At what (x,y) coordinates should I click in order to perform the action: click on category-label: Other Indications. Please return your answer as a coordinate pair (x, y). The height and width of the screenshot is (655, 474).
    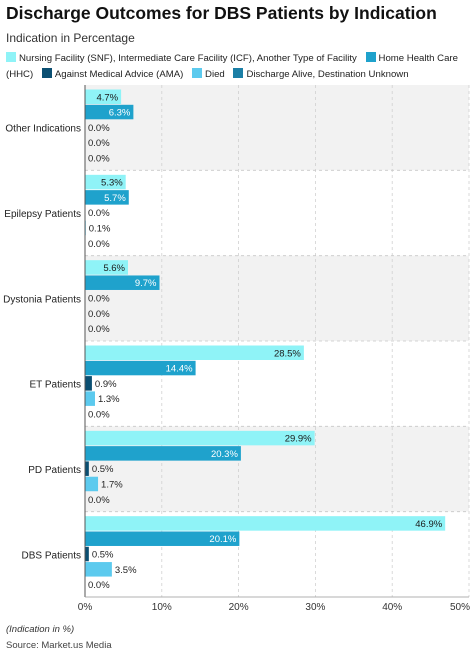
    Looking at the image, I should click on (43, 129).